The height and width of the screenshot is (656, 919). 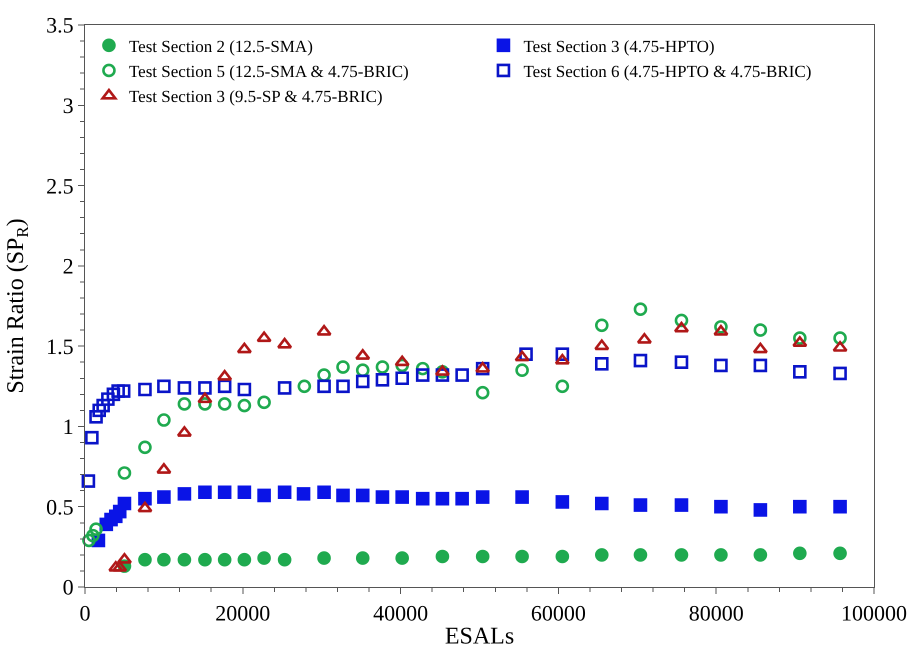 What do you see at coordinates (60, 25) in the screenshot?
I see `y-tick-label: 3.5` at bounding box center [60, 25].